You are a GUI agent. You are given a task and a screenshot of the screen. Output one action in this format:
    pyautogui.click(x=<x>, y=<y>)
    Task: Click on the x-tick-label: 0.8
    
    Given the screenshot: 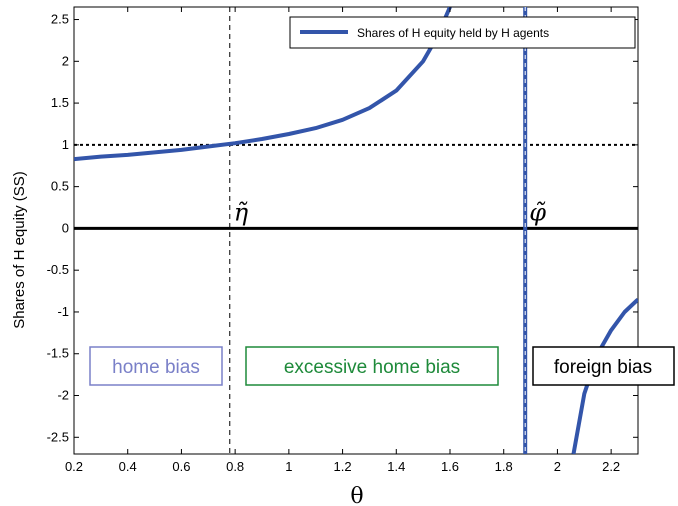 What is the action you would take?
    pyautogui.click(x=235, y=466)
    